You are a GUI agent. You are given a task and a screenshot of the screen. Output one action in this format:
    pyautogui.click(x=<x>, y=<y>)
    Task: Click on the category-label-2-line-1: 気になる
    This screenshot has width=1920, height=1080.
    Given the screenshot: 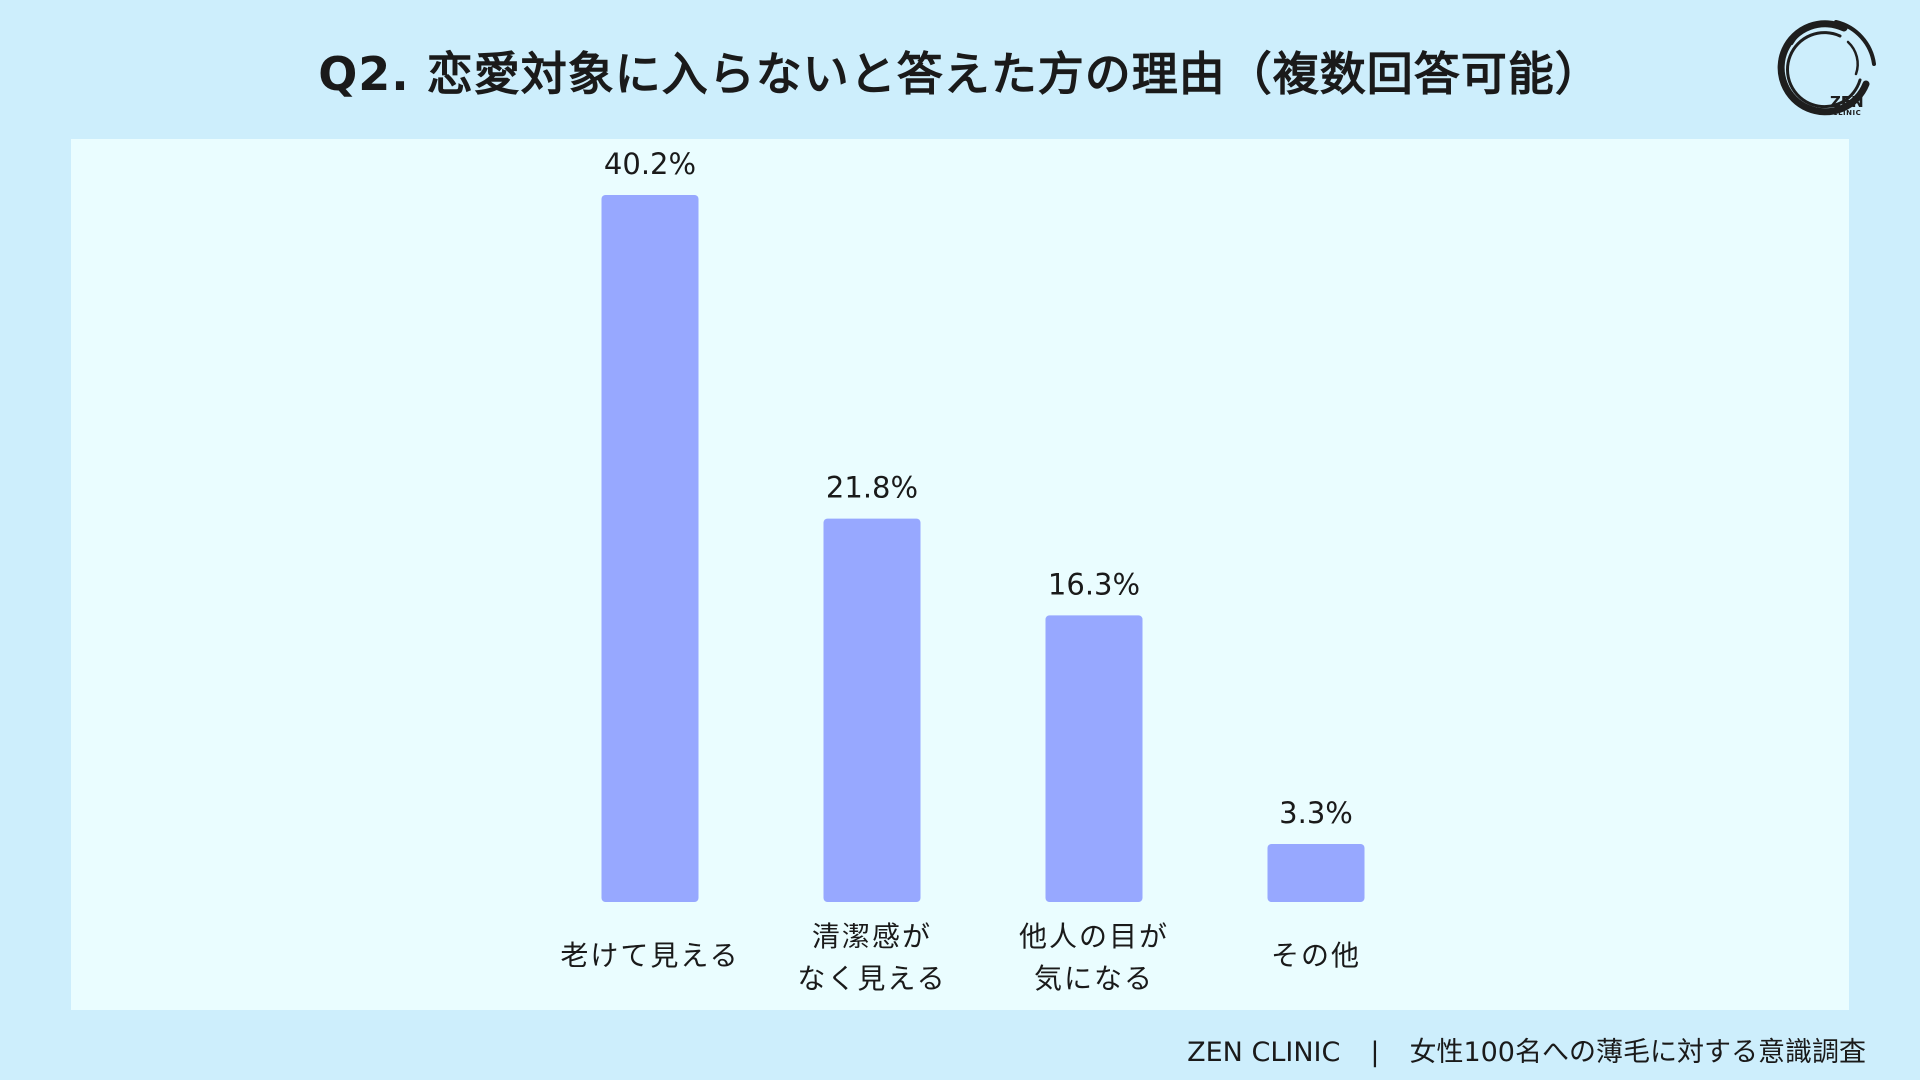 What is the action you would take?
    pyautogui.click(x=1094, y=978)
    